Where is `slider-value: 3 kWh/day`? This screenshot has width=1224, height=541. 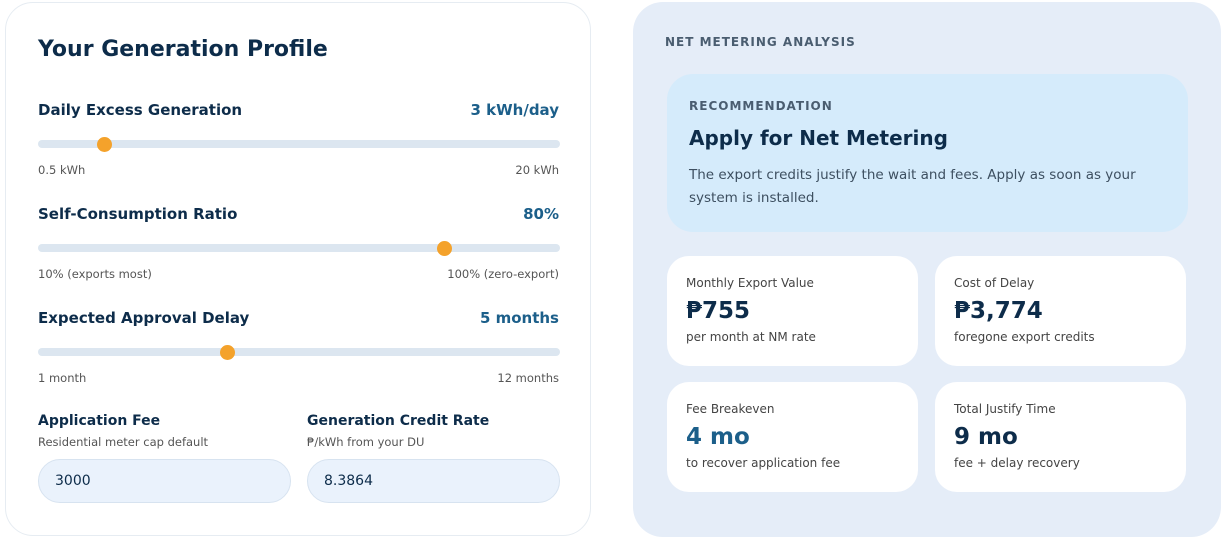
slider-value: 3 kWh/day is located at coordinates (514, 110).